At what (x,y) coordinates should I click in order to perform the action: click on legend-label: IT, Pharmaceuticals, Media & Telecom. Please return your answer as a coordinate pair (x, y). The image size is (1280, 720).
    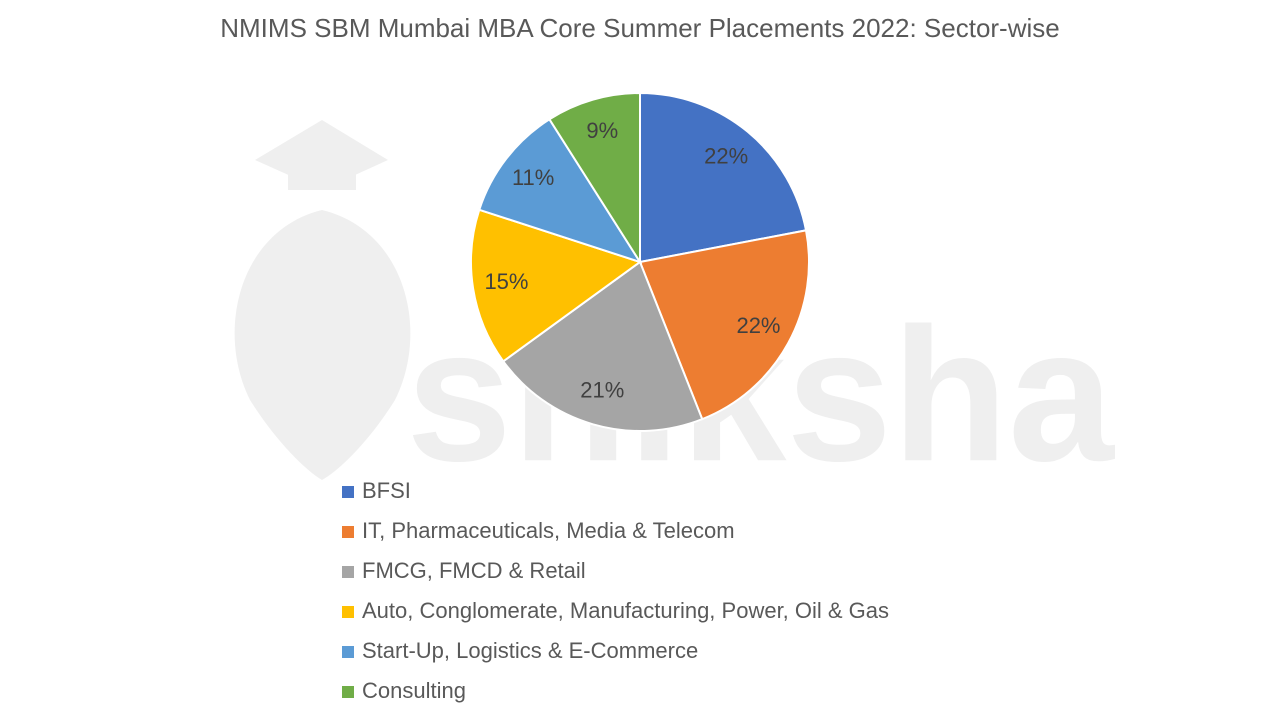
    Looking at the image, I should click on (548, 530).